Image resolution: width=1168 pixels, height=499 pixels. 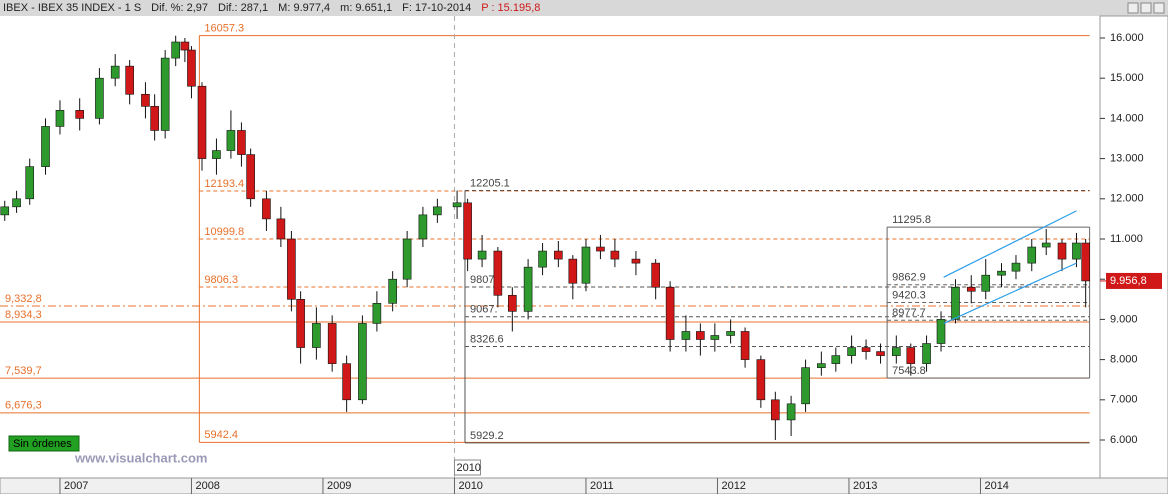 What do you see at coordinates (1127, 159) in the screenshot?
I see `y-tick-label: 13.000` at bounding box center [1127, 159].